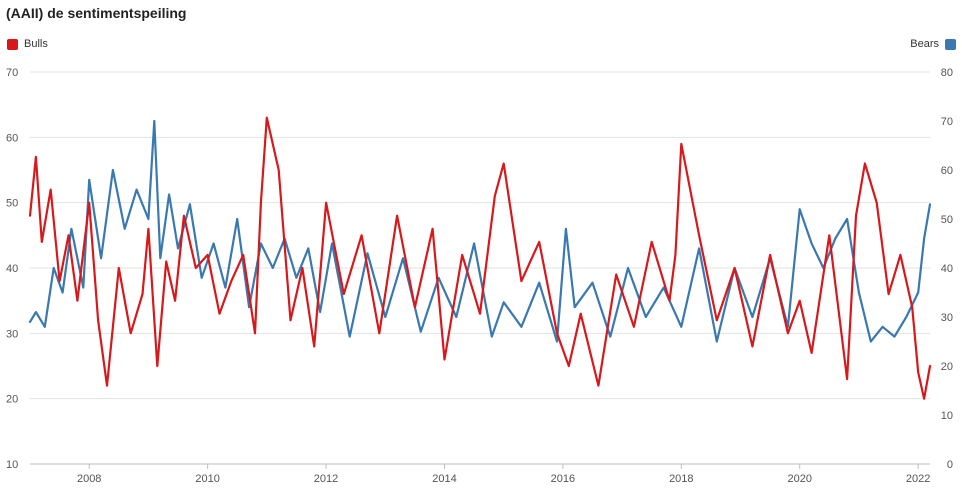  What do you see at coordinates (950, 465) in the screenshot?
I see `right-tick-0: 0` at bounding box center [950, 465].